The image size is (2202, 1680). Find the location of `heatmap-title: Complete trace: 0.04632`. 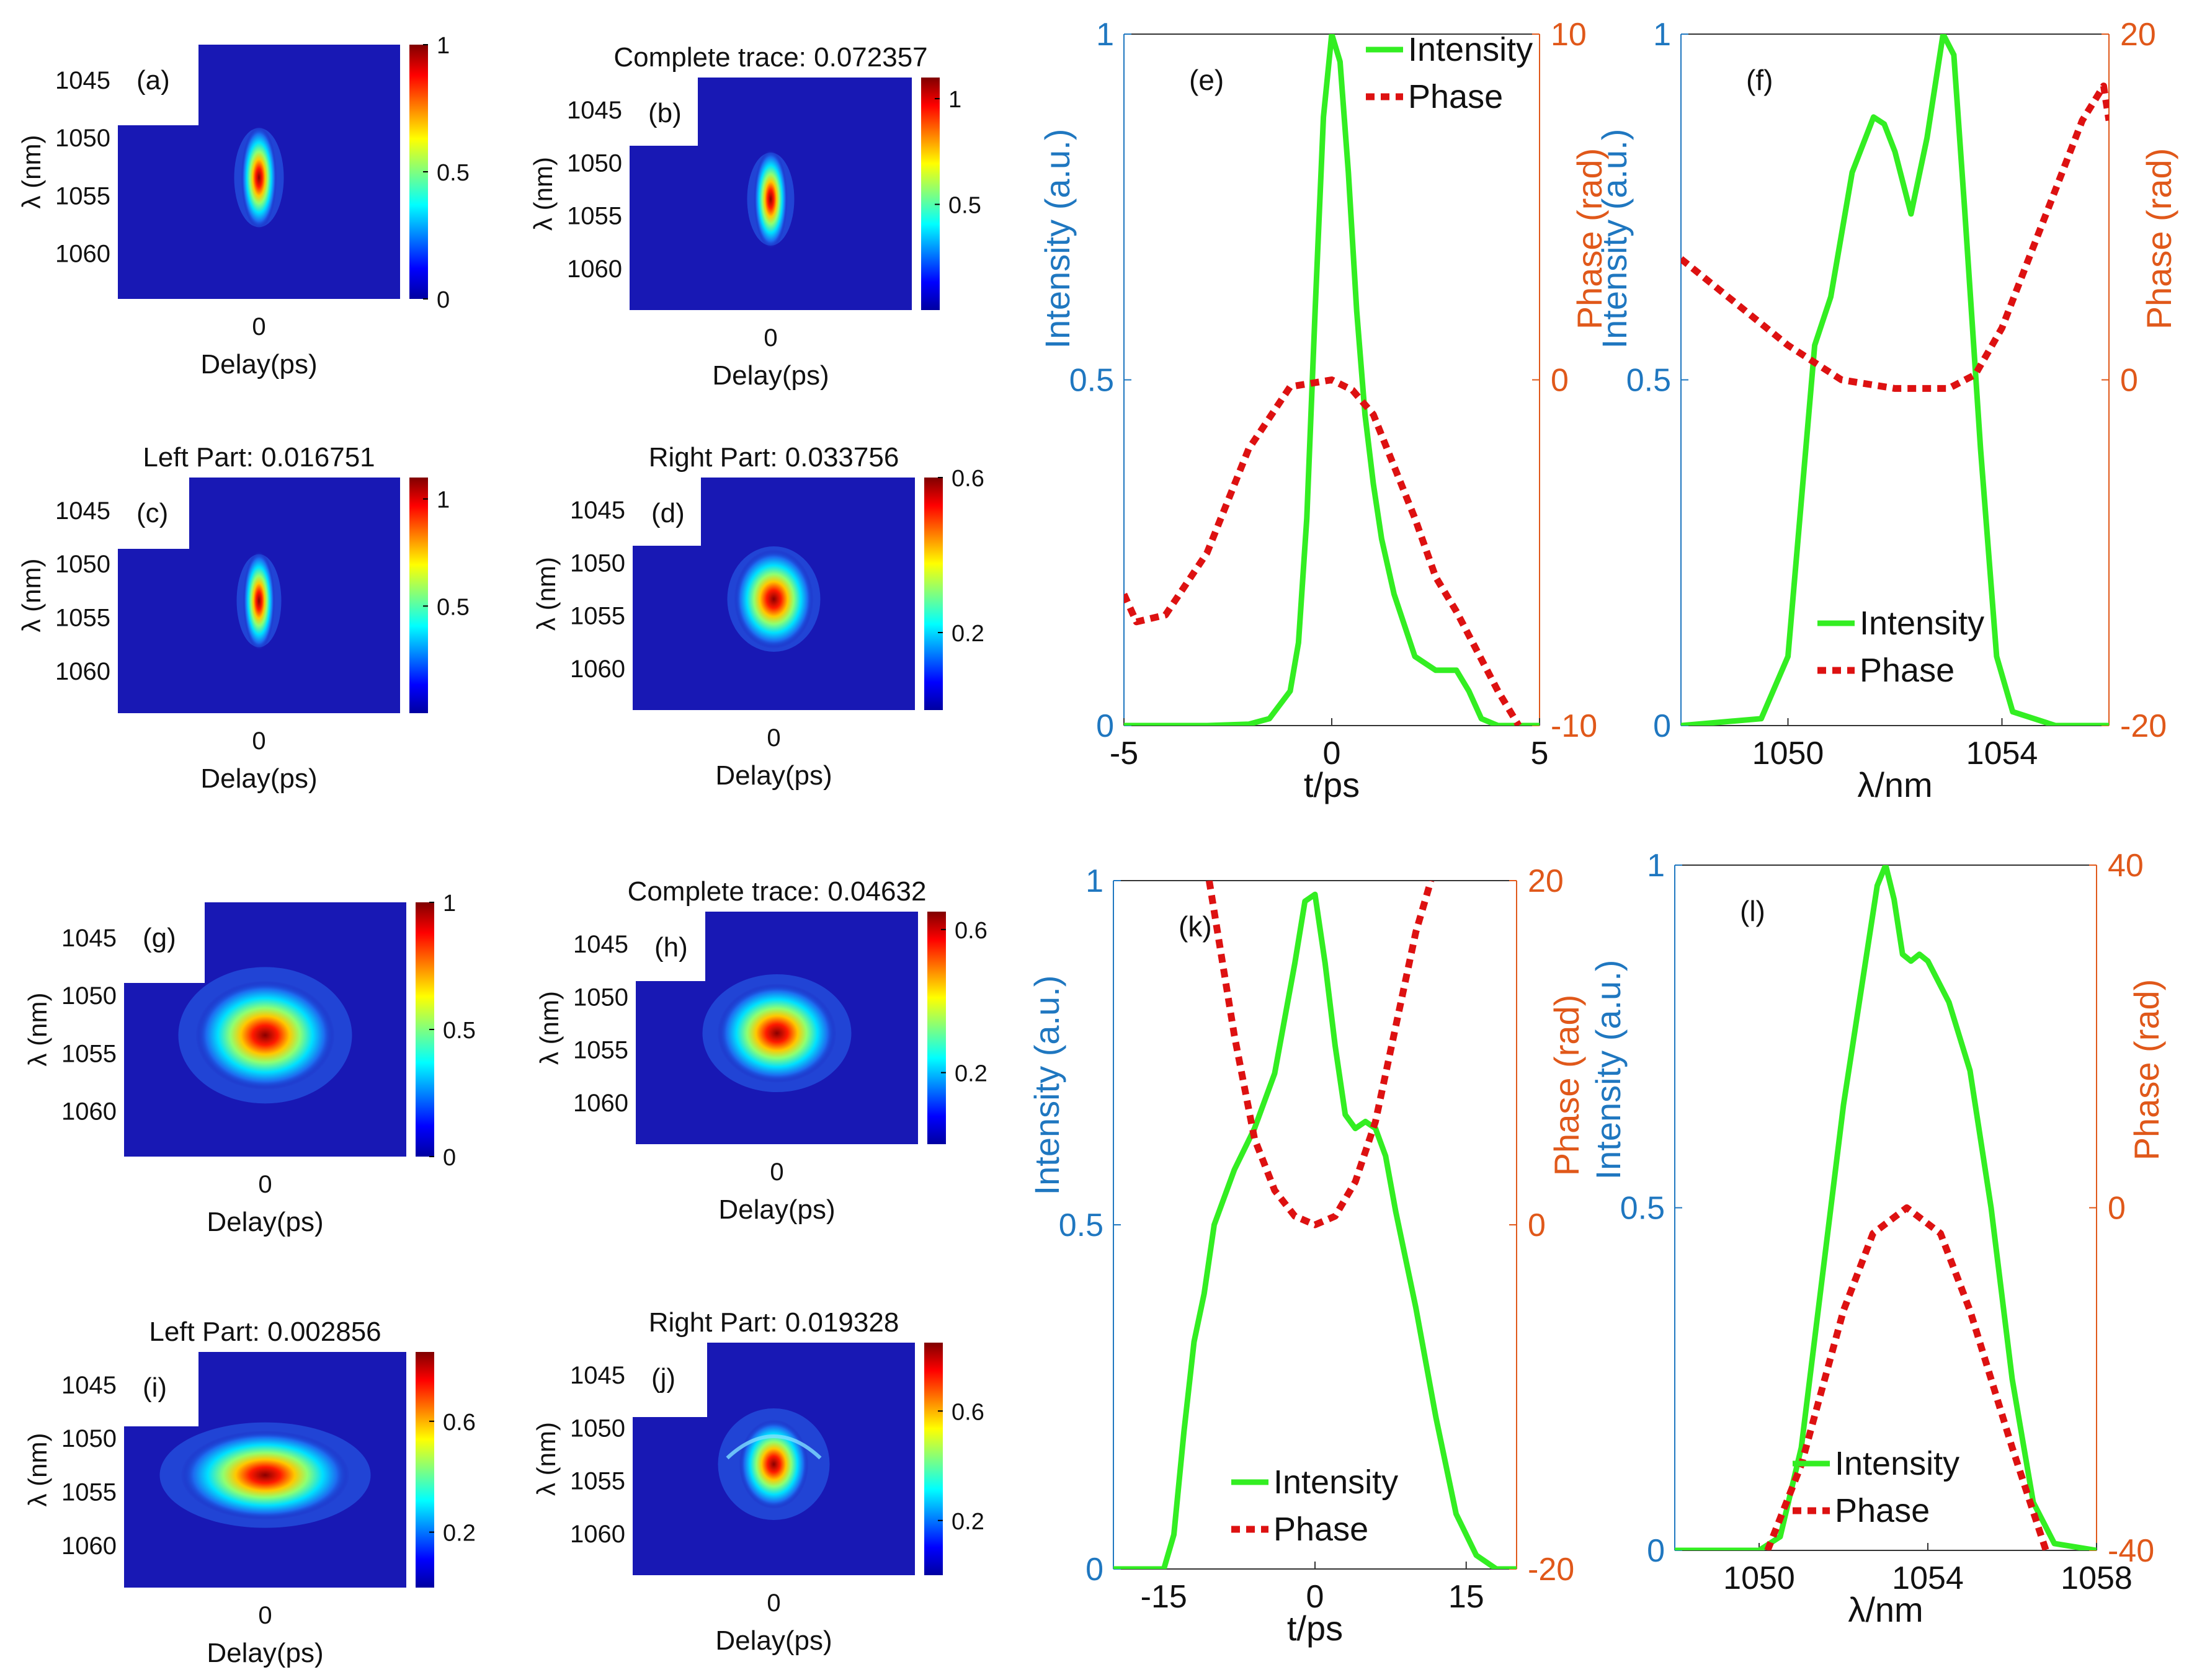

heatmap-title: Complete trace: 0.04632 is located at coordinates (777, 891).